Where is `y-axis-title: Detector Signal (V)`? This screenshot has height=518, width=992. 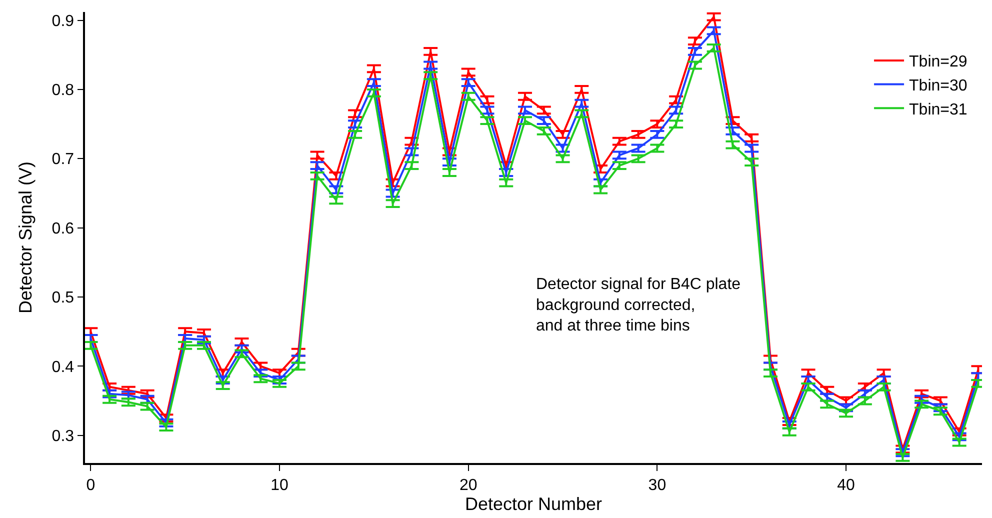 y-axis-title: Detector Signal (V) is located at coordinates (26, 237).